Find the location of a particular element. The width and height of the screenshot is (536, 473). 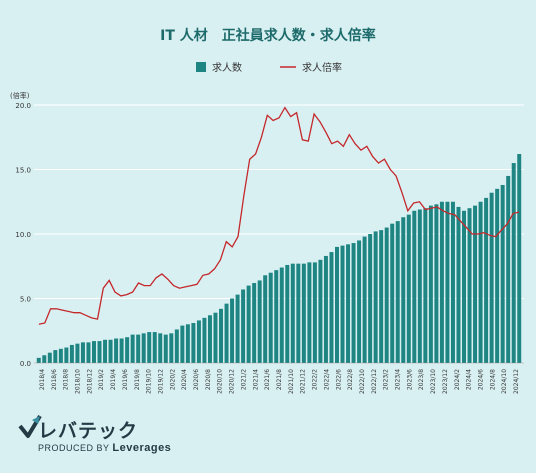

x-tick-label: 2023/6 is located at coordinates (409, 379).